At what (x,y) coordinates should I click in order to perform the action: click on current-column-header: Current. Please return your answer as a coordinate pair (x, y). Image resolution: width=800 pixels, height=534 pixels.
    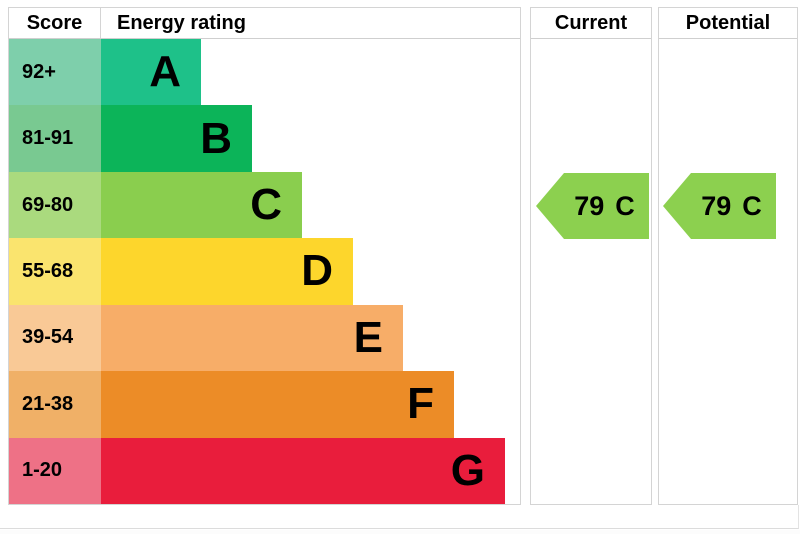
    Looking at the image, I should click on (591, 23).